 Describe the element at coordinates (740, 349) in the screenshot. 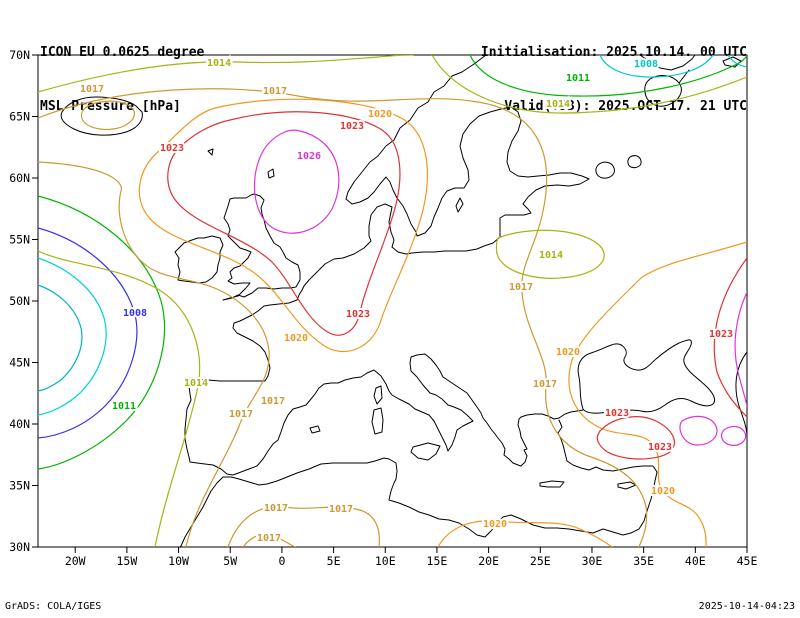

I see `contour-line-1026-east-edge` at that location.